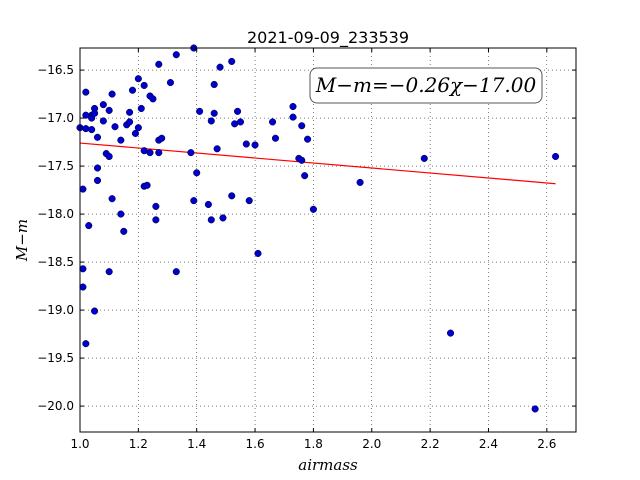 The height and width of the screenshot is (480, 640). I want to click on x-tick-label: 1.8, so click(313, 444).